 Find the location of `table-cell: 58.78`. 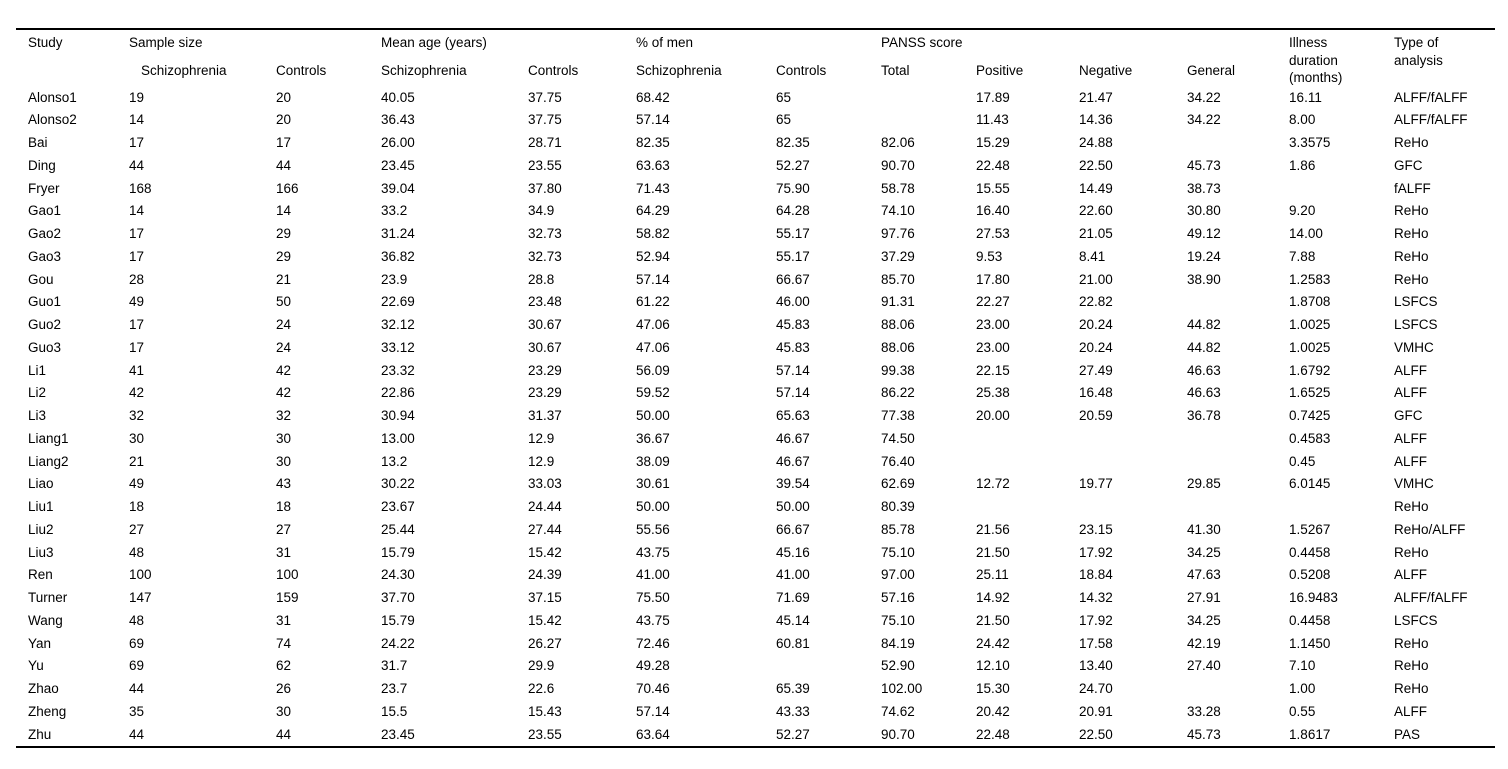

table-cell: 58.78 is located at coordinates (898, 188).